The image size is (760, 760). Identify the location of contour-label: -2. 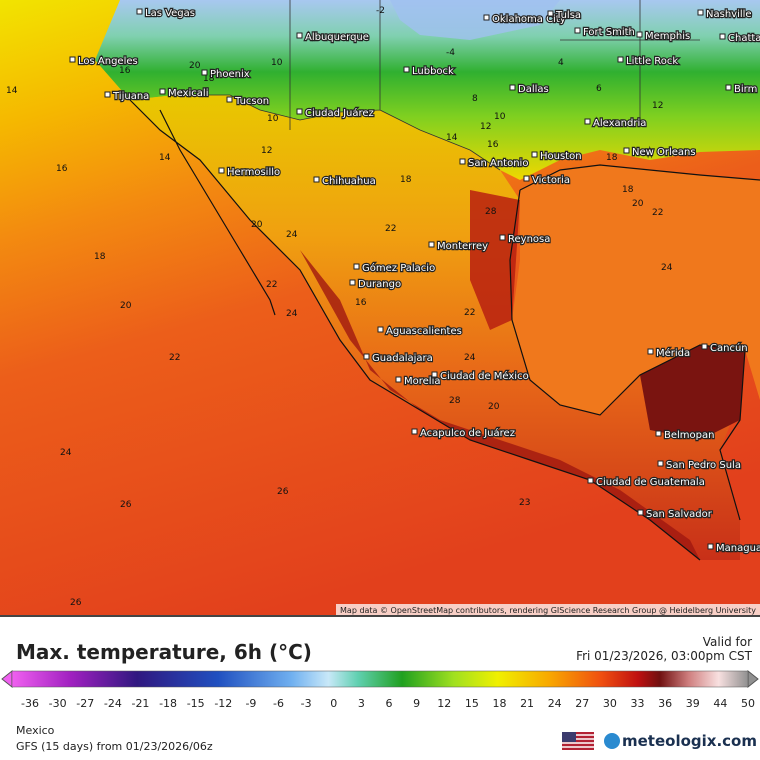
(380, 11).